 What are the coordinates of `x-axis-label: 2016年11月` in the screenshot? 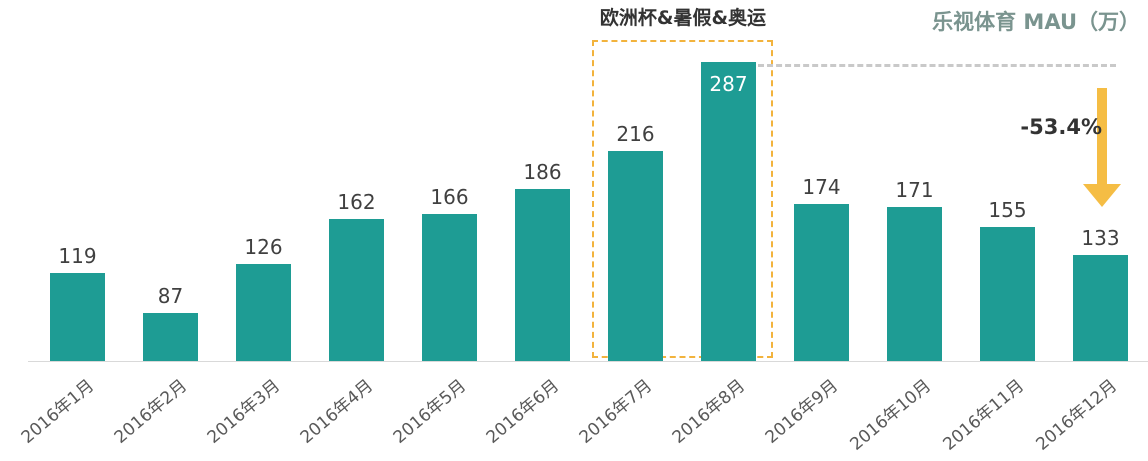 It's located at (984, 415).